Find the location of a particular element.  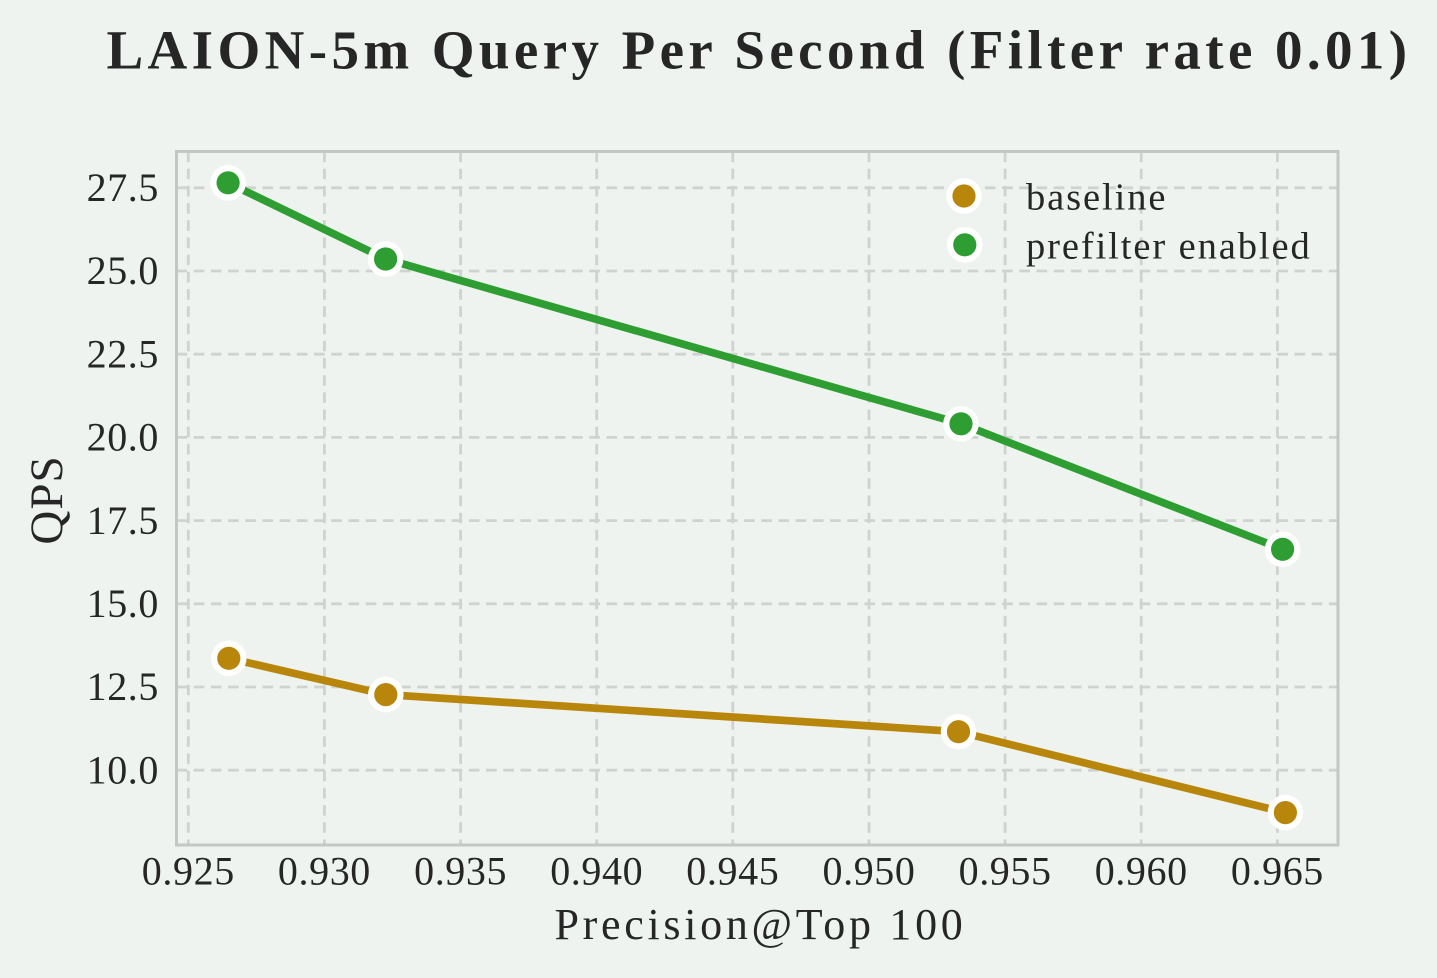

svg-text: 10.0 is located at coordinates (123, 769).